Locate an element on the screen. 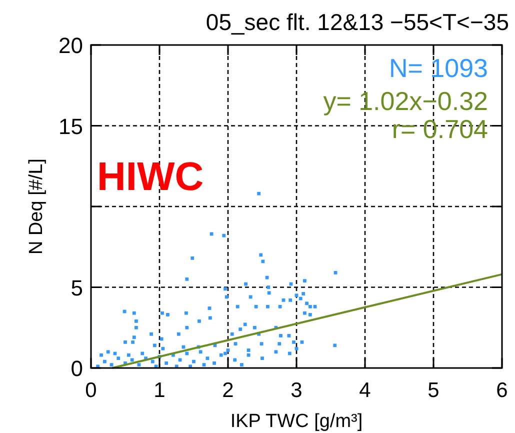 The height and width of the screenshot is (433, 515). x-tick-label: 1 is located at coordinates (160, 390).